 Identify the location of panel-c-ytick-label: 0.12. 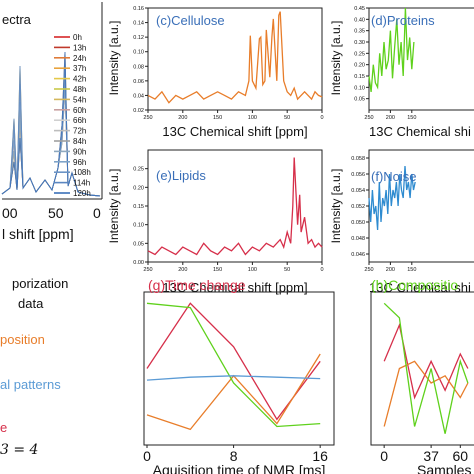
(138, 38).